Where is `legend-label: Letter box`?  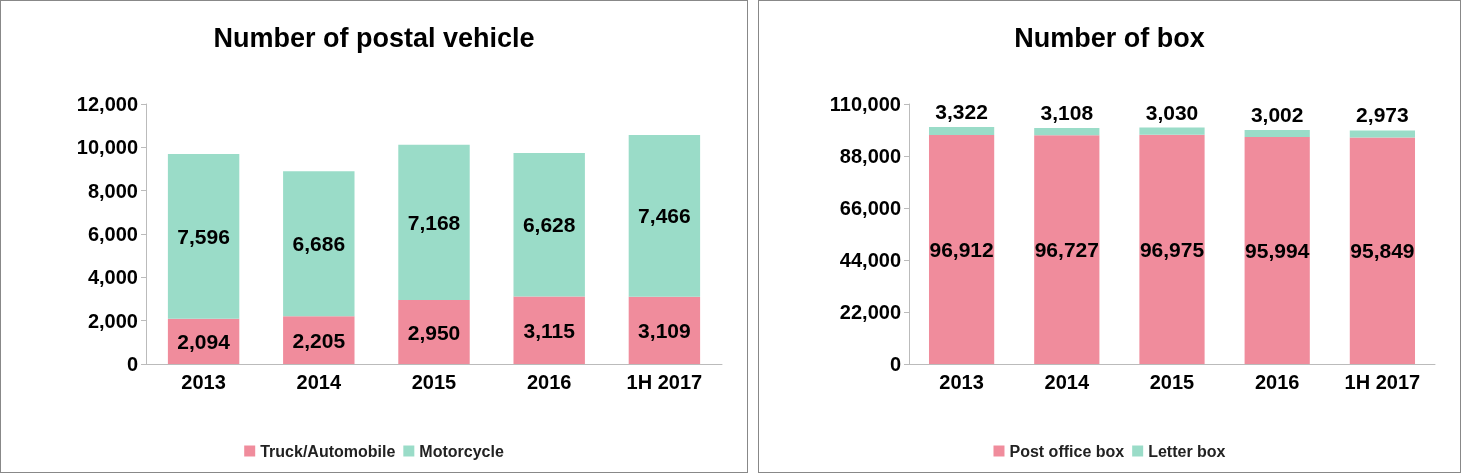 legend-label: Letter box is located at coordinates (1187, 451).